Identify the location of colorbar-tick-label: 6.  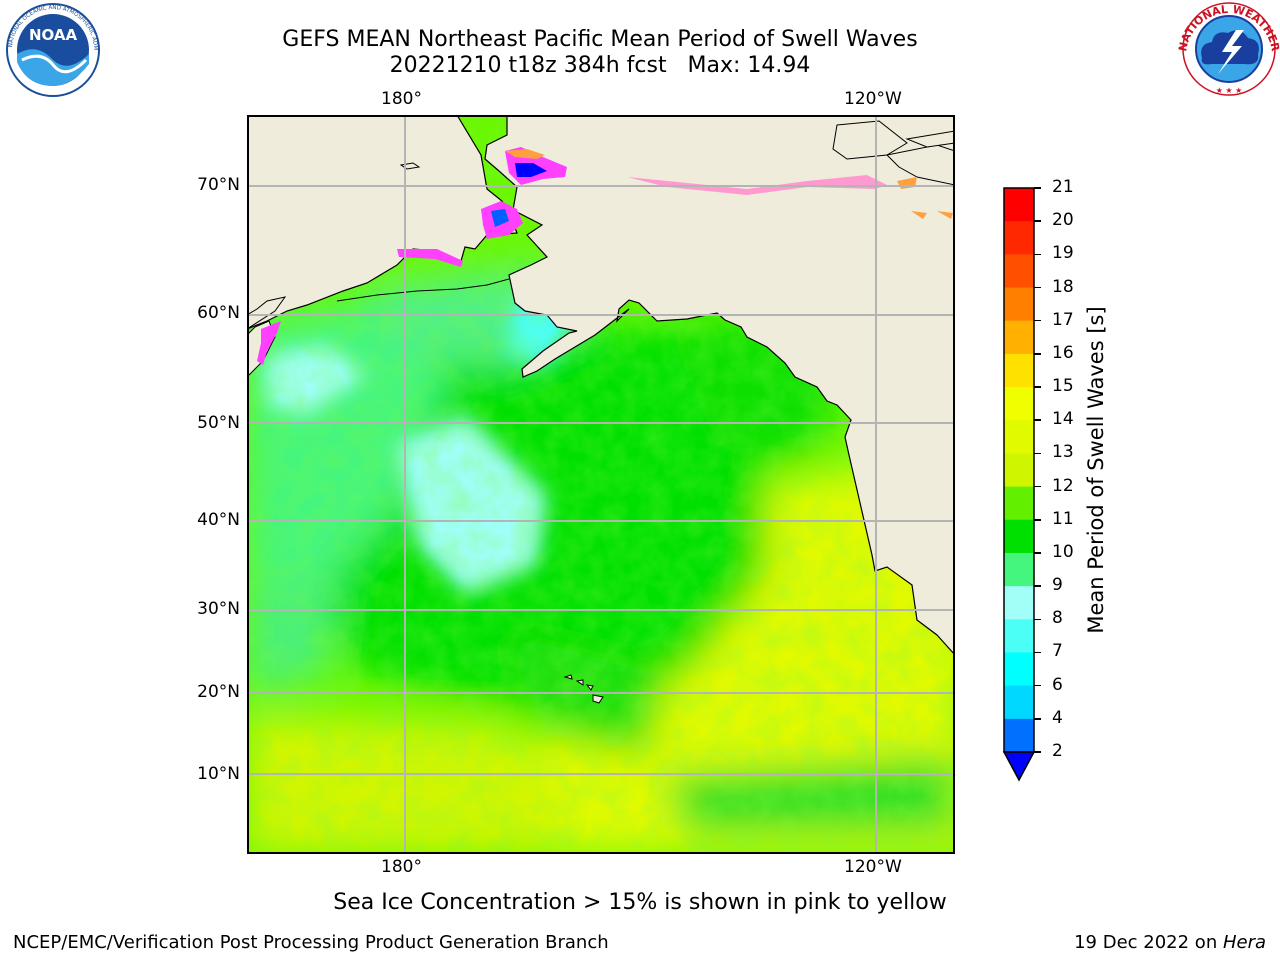
(1057, 684).